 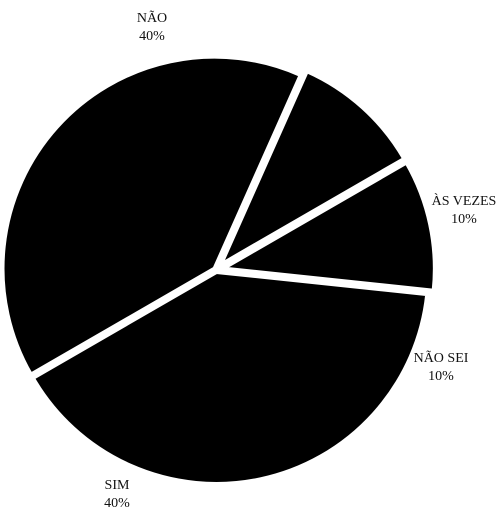 I want to click on slice-label-3: NÃO SEI, so click(x=441, y=358).